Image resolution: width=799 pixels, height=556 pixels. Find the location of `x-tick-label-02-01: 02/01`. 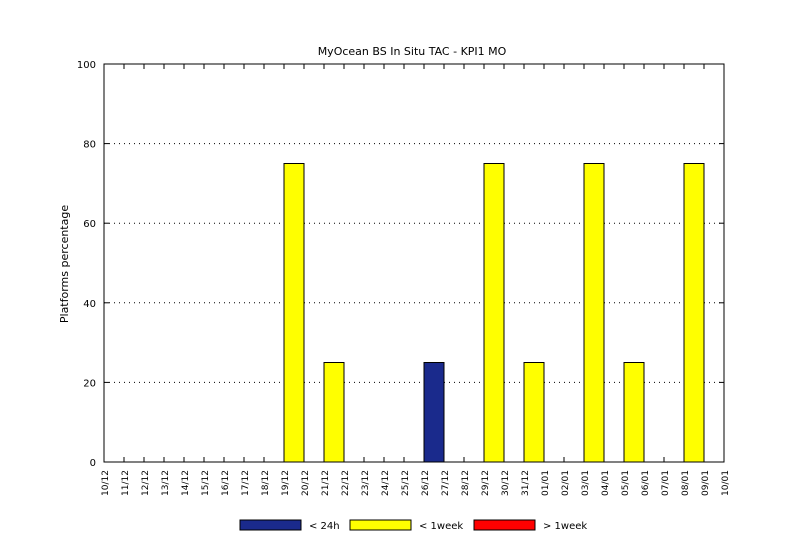

x-tick-label-02-01: 02/01 is located at coordinates (566, 483).